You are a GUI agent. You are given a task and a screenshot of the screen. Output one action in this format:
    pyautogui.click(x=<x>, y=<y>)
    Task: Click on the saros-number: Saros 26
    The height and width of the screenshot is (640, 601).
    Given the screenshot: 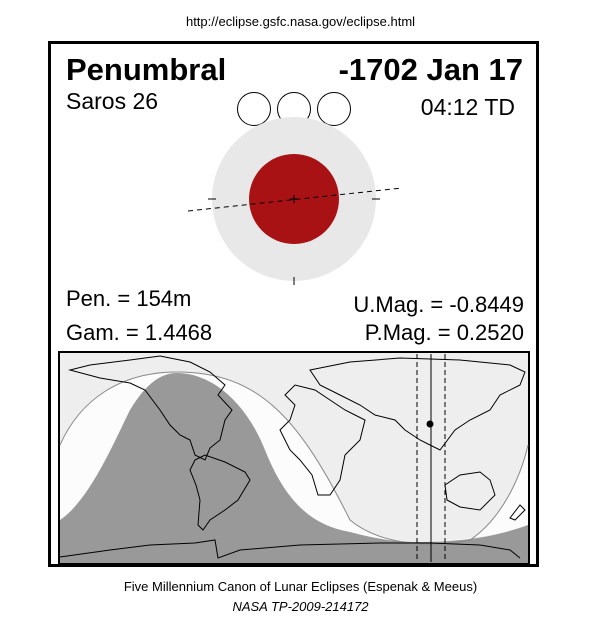 What is the action you would take?
    pyautogui.click(x=112, y=101)
    